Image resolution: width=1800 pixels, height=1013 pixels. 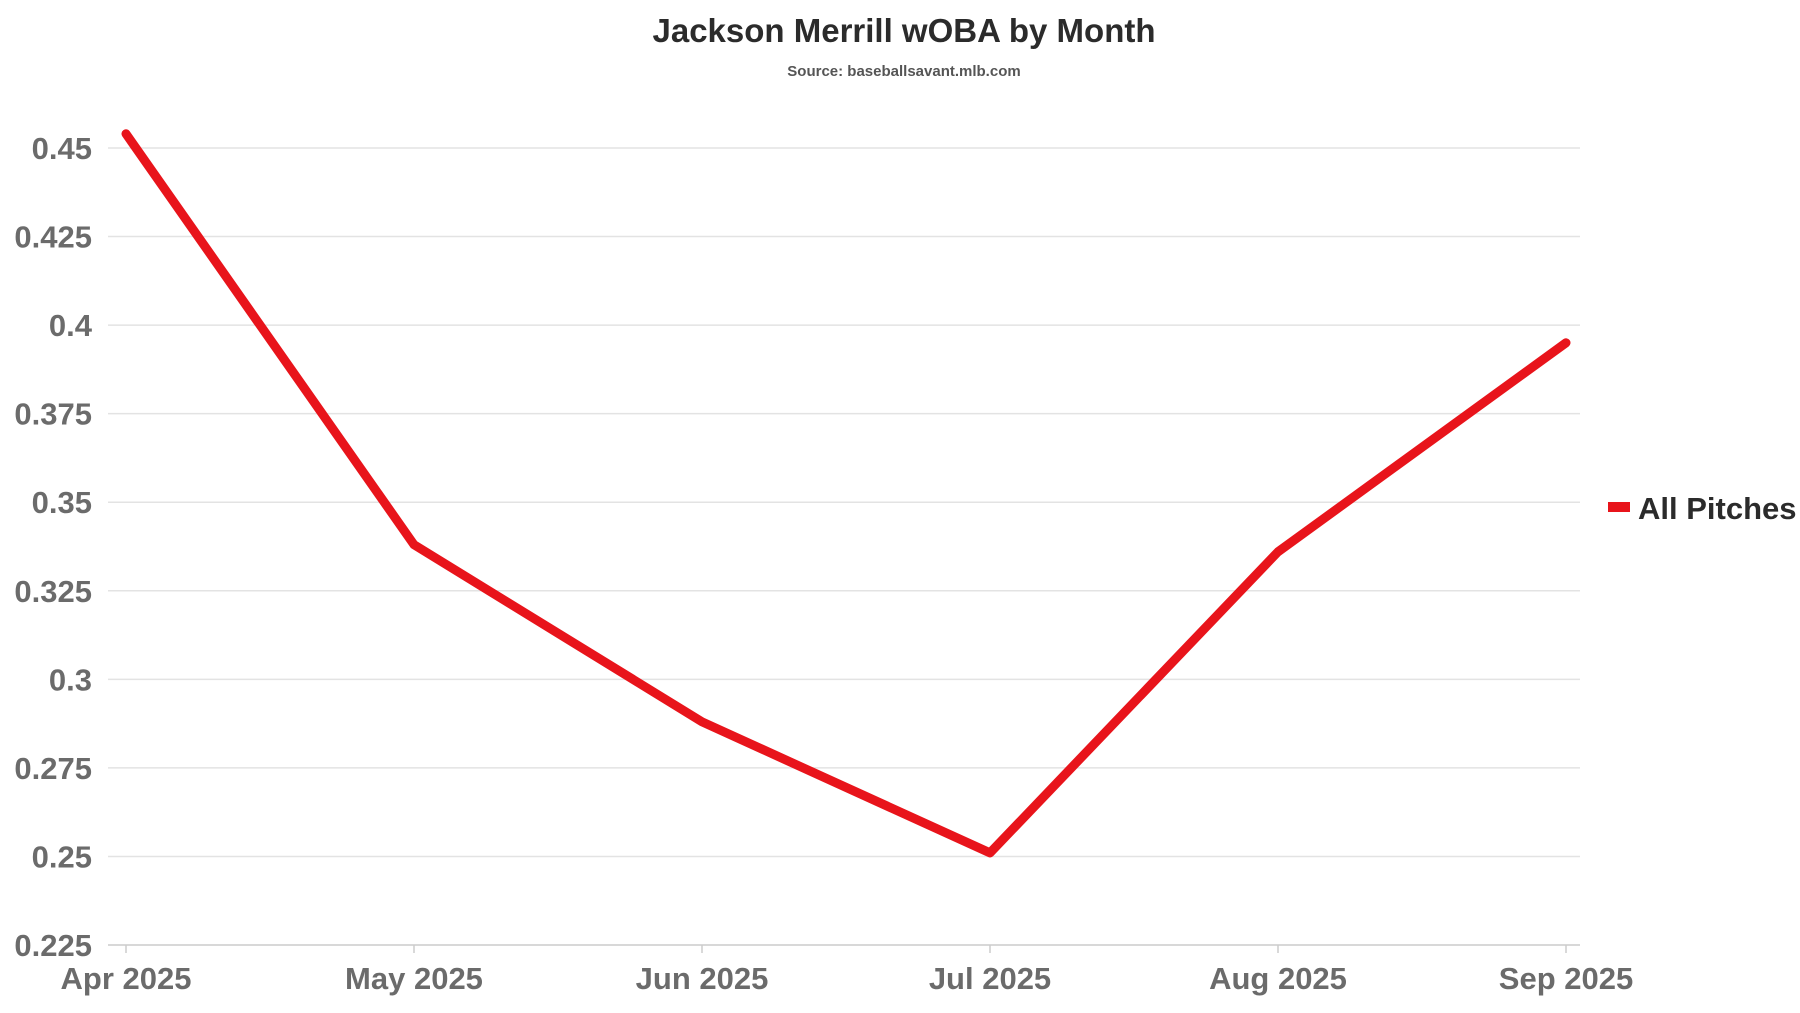 I want to click on y-tick-label: 0.25, so click(x=62, y=856).